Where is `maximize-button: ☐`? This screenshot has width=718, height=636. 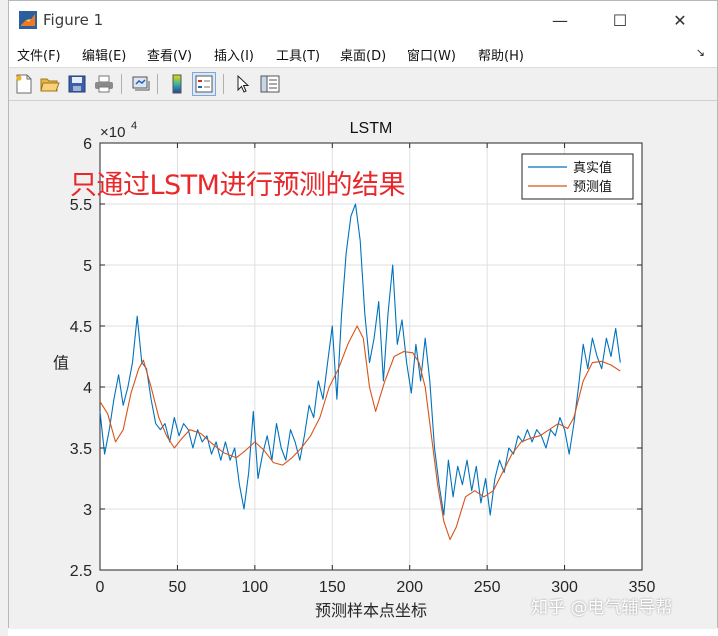 maximize-button: ☐ is located at coordinates (620, 20).